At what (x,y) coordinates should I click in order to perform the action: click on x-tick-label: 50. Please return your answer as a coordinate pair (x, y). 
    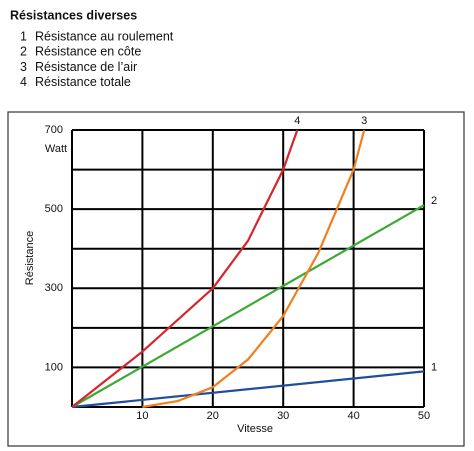
    Looking at the image, I should click on (424, 416).